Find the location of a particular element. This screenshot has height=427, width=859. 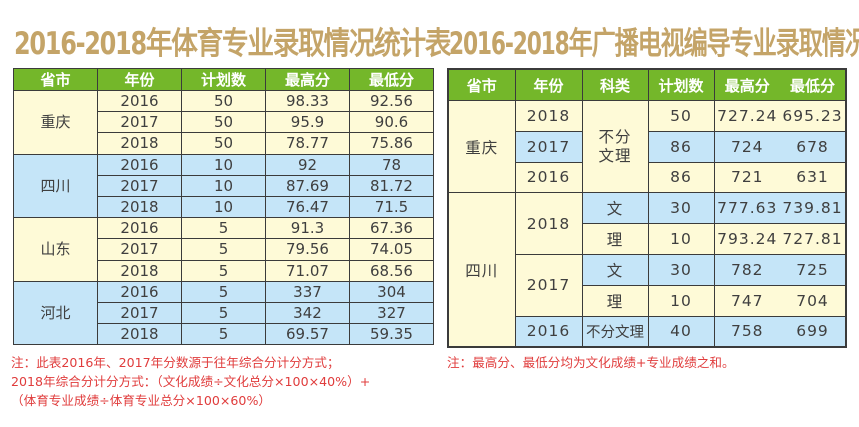

table-row: 2017 10 87.69 81.72 is located at coordinates (223, 185).